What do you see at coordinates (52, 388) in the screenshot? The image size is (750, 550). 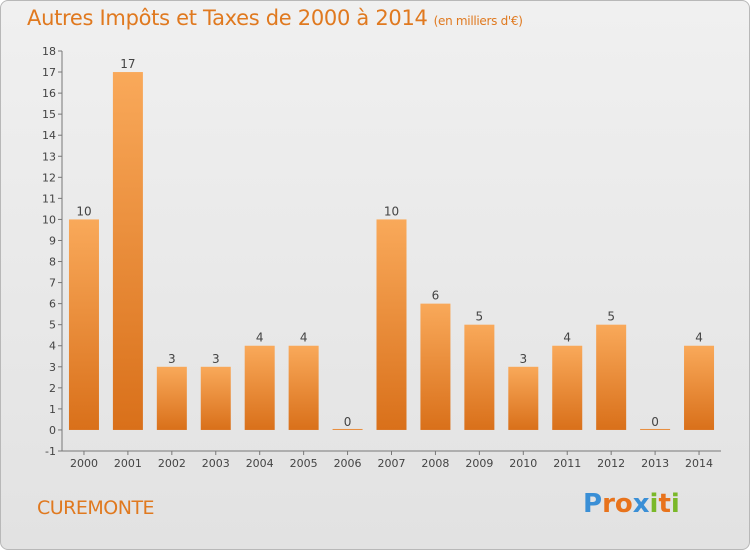 I see `y-tick-label: 2` at bounding box center [52, 388].